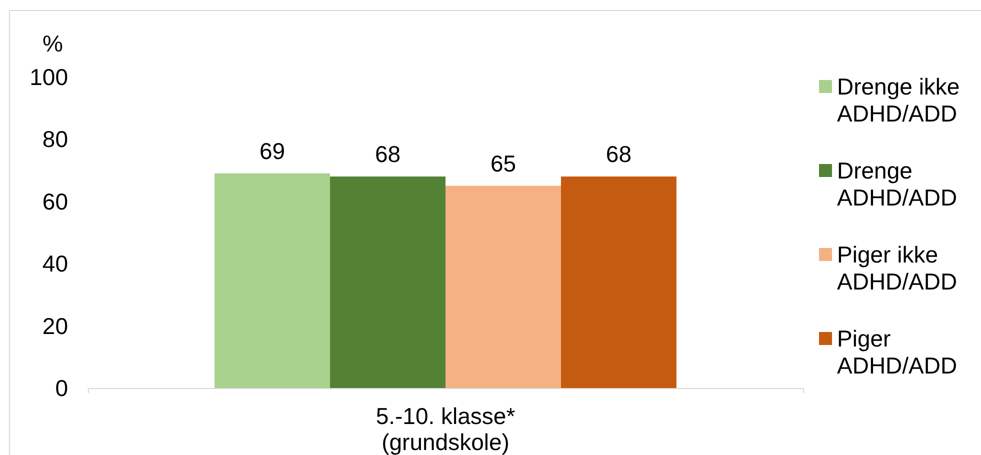  What do you see at coordinates (503, 163) in the screenshot?
I see `data-label: 65` at bounding box center [503, 163].